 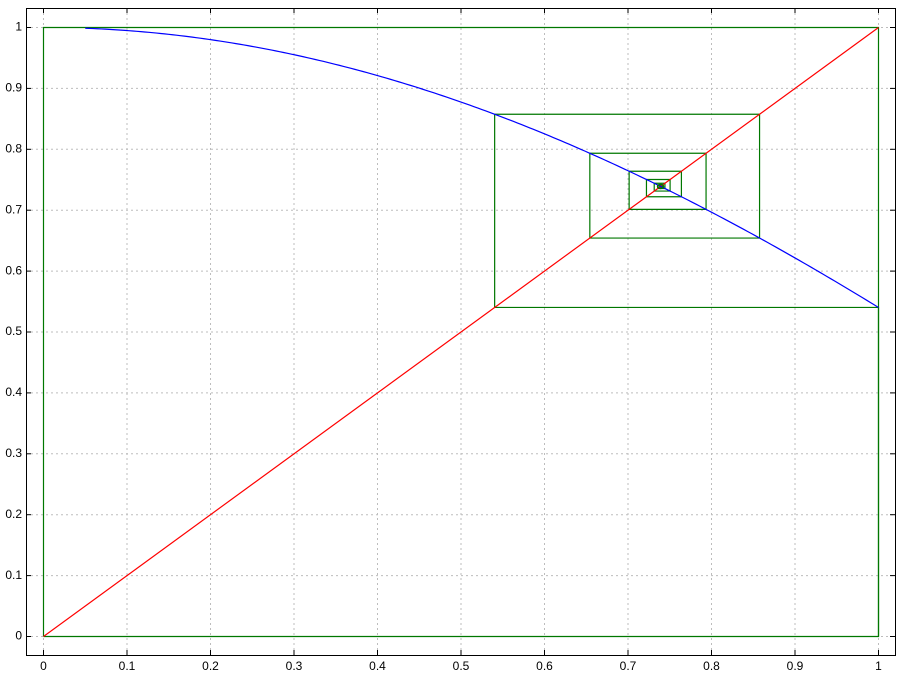 What do you see at coordinates (13, 453) in the screenshot?
I see `y-tick-label: 0.3` at bounding box center [13, 453].